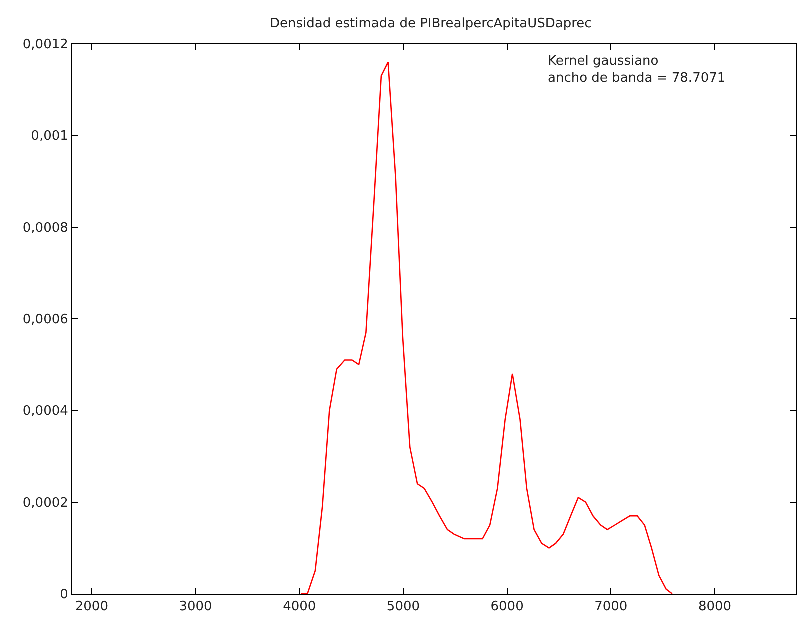  I want to click on y-tick-label: 0,0006, so click(45, 320).